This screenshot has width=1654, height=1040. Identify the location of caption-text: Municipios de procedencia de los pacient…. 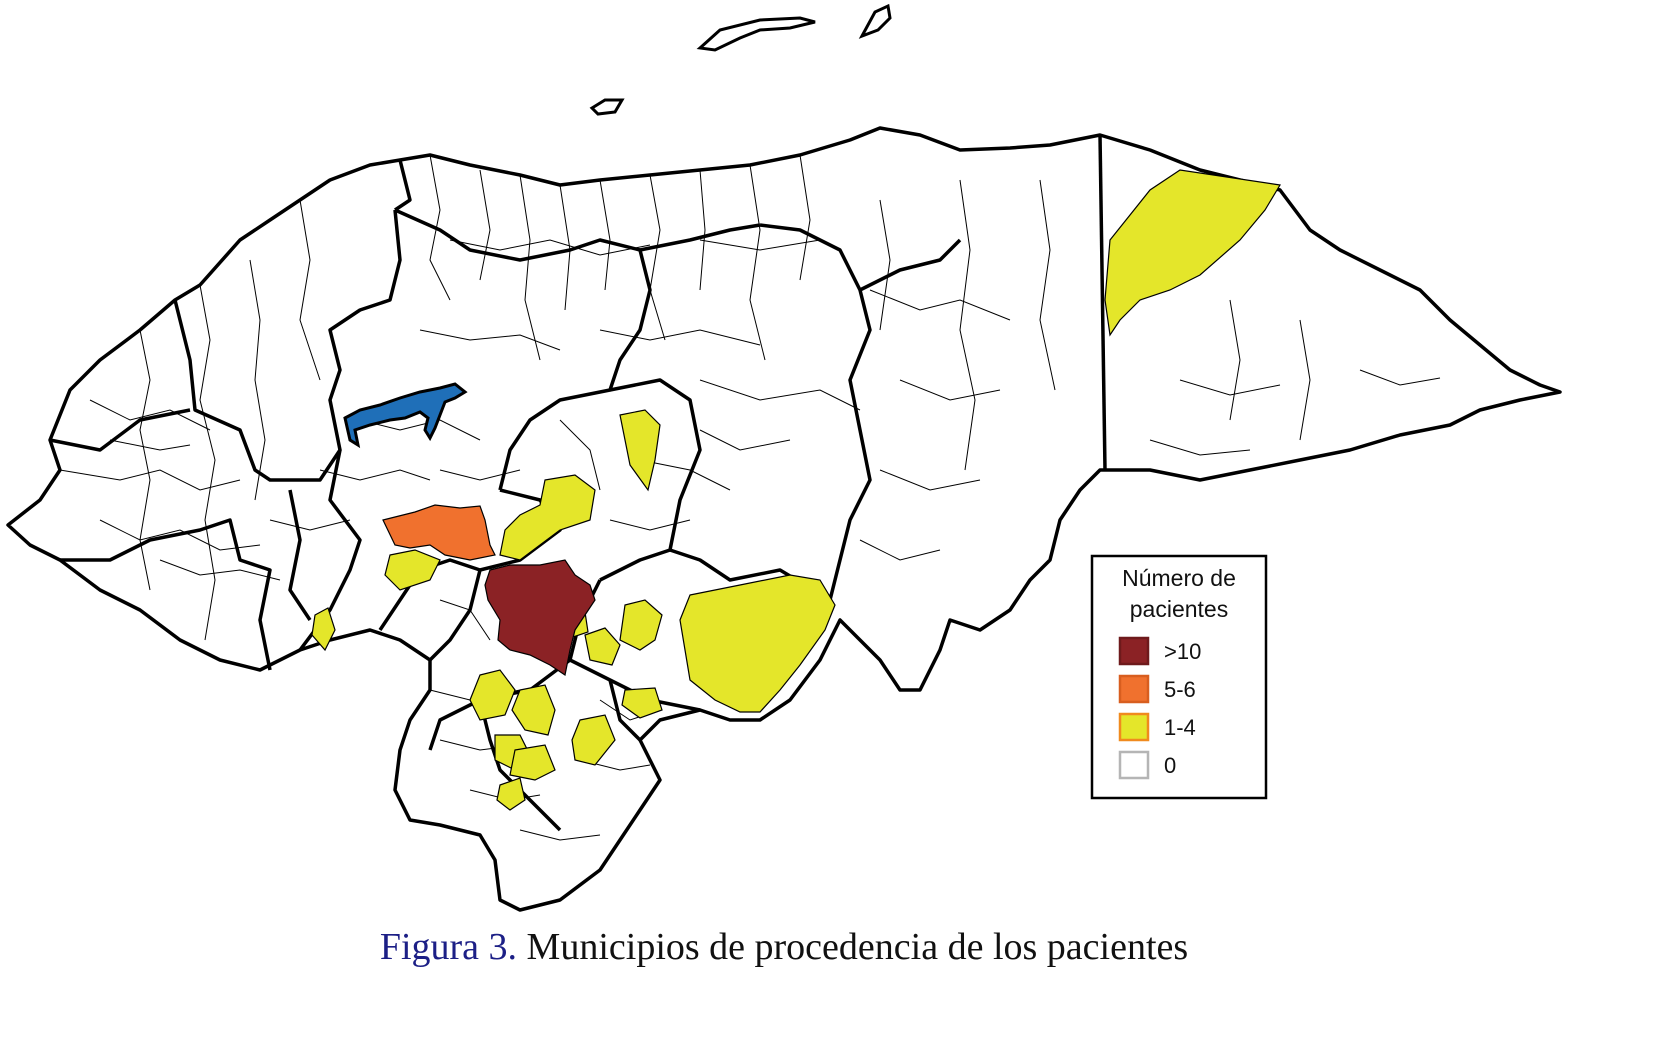
(853, 947).